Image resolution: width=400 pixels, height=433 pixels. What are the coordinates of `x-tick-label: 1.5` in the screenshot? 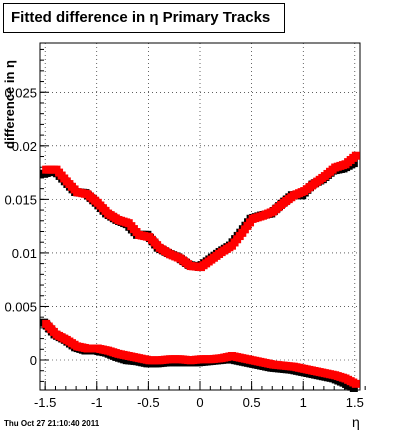 It's located at (355, 402).